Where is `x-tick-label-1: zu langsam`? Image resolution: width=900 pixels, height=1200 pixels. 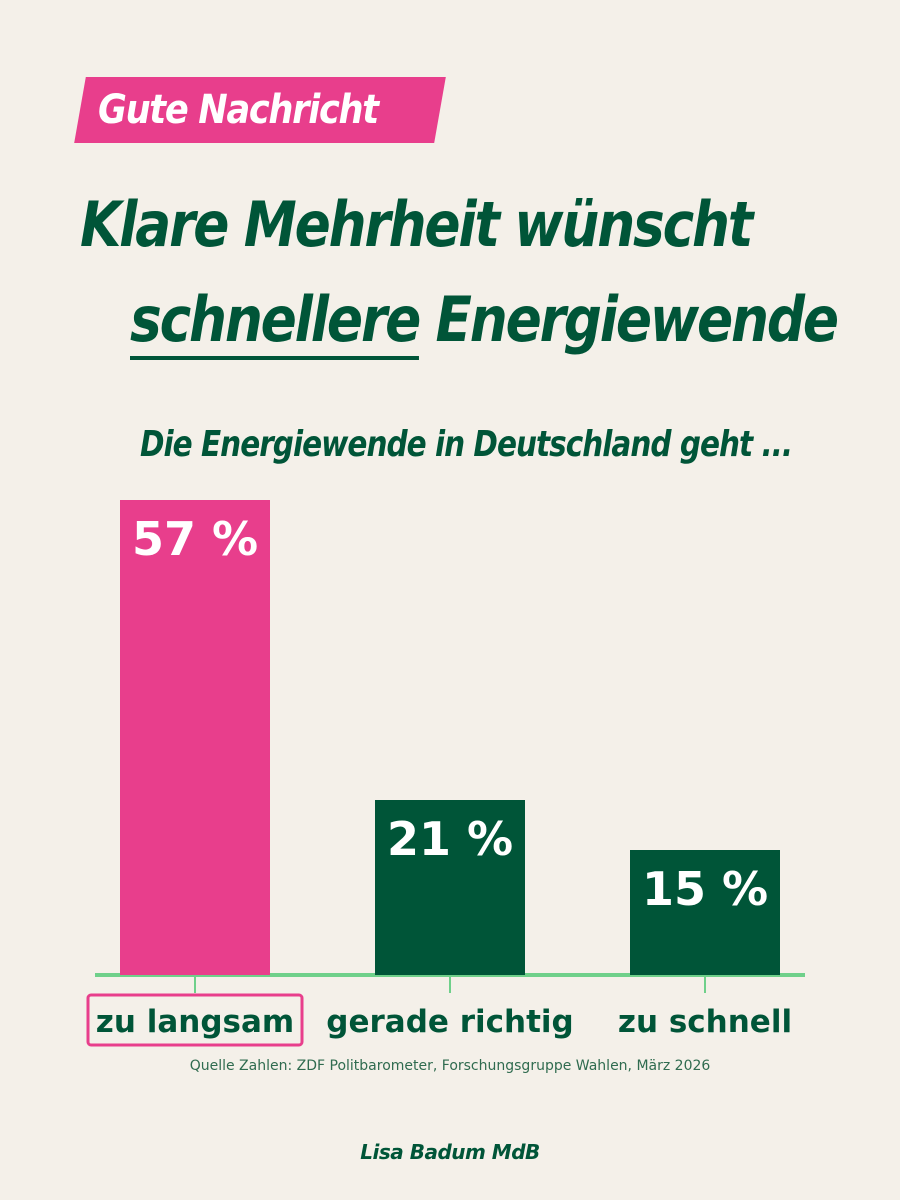 x-tick-label-1: zu langsam is located at coordinates (195, 1022).